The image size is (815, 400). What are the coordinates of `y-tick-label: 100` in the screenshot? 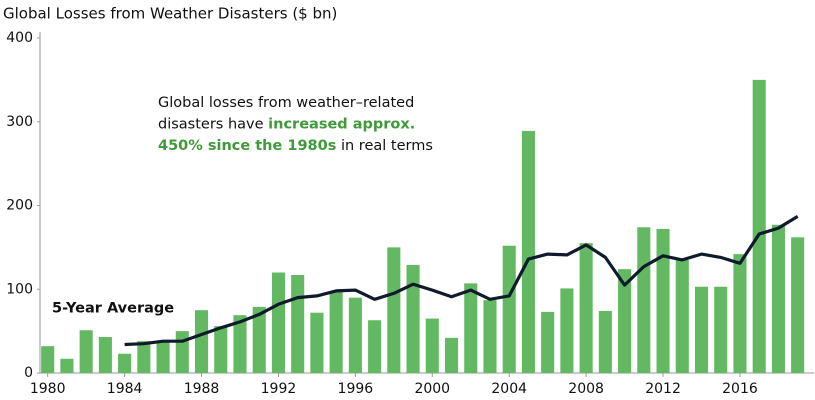 It's located at (19, 289).